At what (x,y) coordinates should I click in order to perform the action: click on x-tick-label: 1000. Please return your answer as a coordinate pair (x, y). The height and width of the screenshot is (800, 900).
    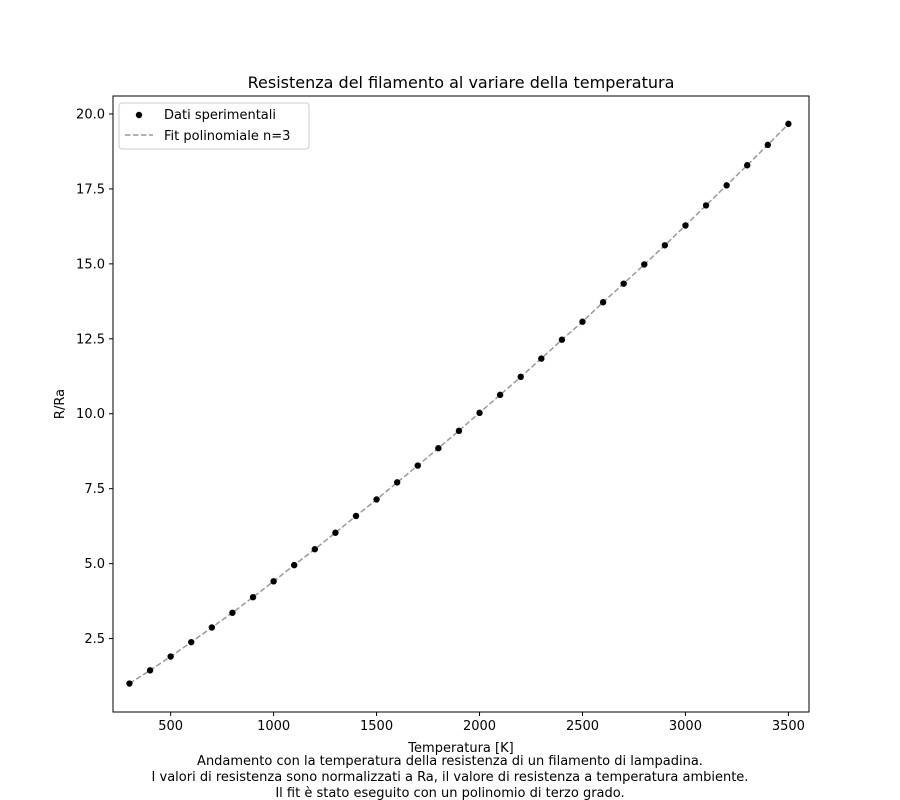
    Looking at the image, I should click on (273, 726).